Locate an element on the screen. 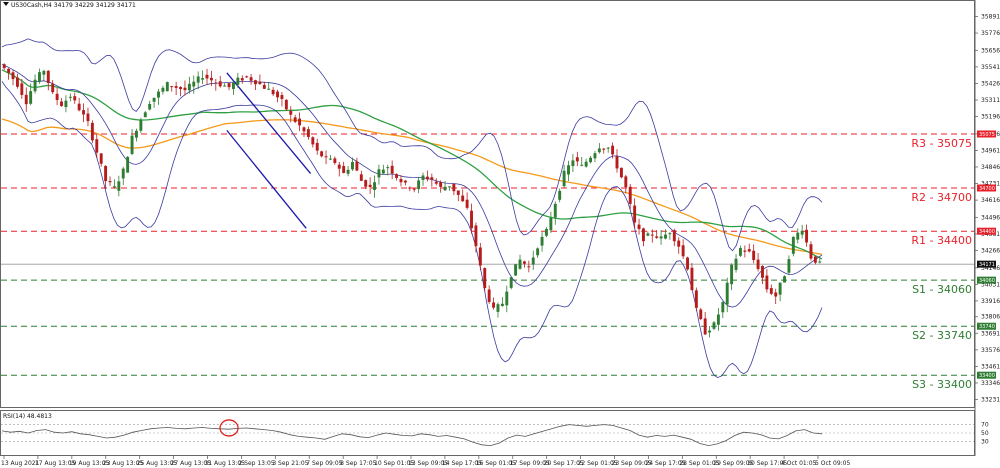  y-tick-label: 33461 is located at coordinates (990, 366).